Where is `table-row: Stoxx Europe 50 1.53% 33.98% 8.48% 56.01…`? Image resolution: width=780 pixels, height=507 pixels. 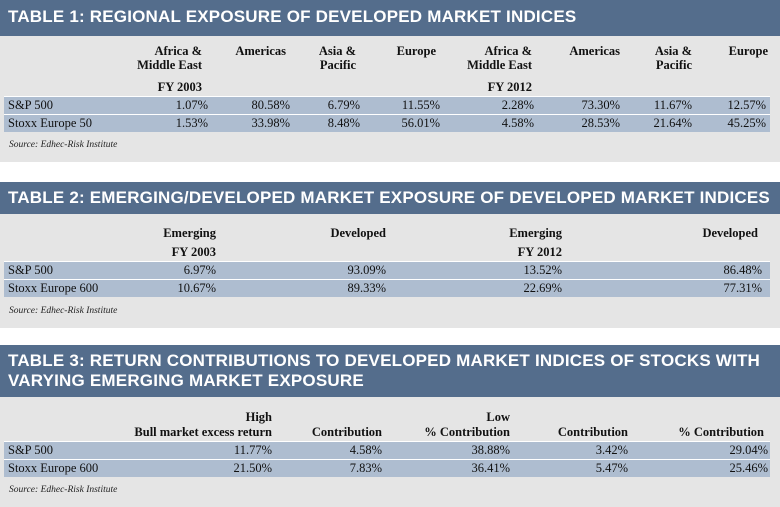
table-row: Stoxx Europe 50 1.53% 33.98% 8.48% 56.01… is located at coordinates (387, 123).